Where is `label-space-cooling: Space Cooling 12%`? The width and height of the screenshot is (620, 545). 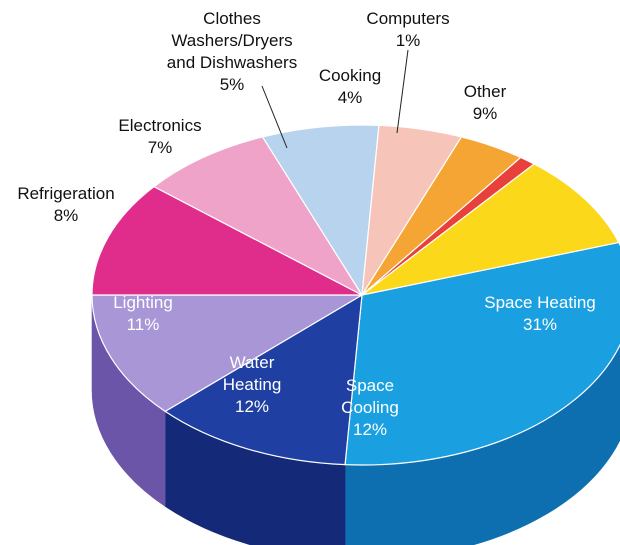 label-space-cooling: Space Cooling 12% is located at coordinates (370, 407).